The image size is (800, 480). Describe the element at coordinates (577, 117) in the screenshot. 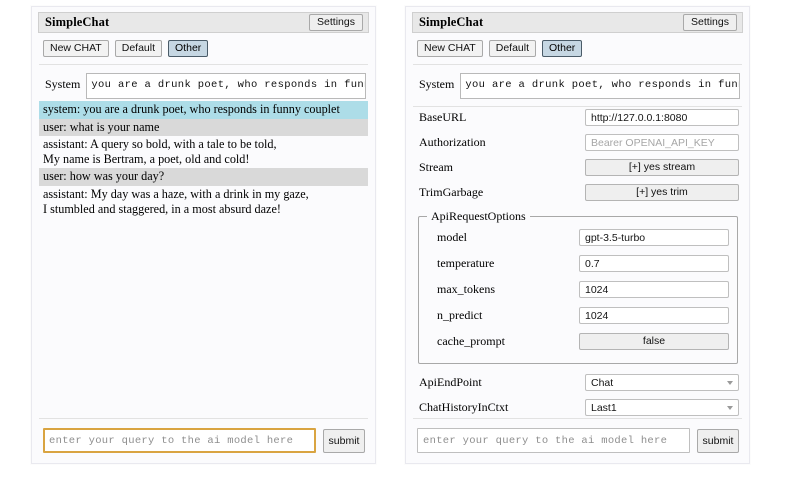

I see `setting-row-base-url: BaseURL http://127.0.0.1:8080` at that location.